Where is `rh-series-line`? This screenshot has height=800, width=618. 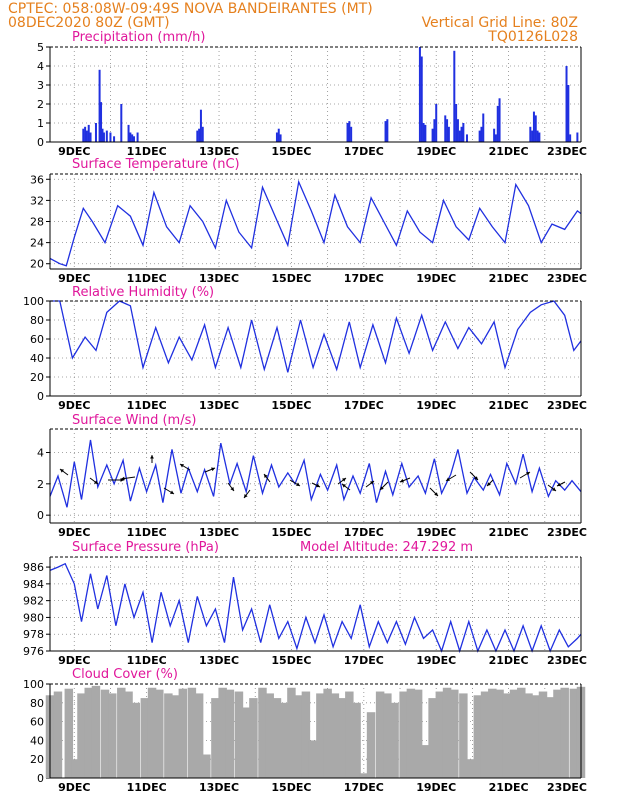 rh-series-line is located at coordinates (316, 336).